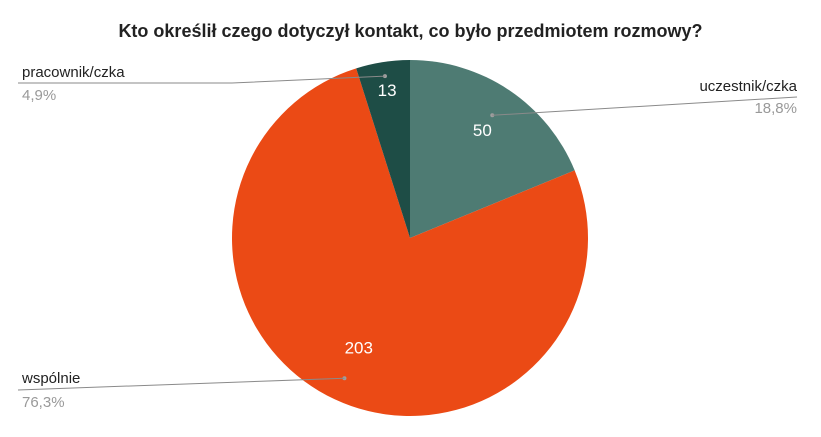 The width and height of the screenshot is (821, 437). Describe the element at coordinates (775, 108) in the screenshot. I see `callout-percent-uczestnik: 18,8%` at that location.